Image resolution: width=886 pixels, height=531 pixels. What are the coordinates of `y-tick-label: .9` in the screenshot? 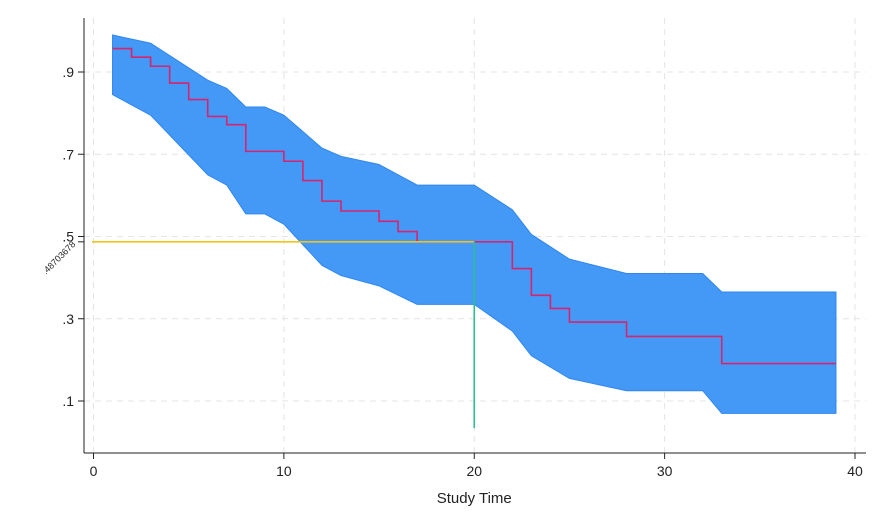 It's located at (68, 72).